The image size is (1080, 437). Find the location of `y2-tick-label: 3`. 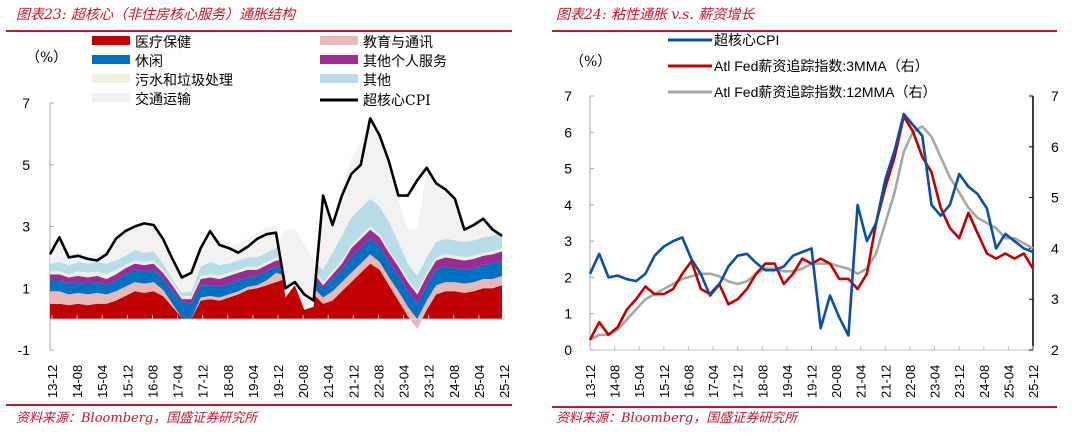

y2-tick-label: 3 is located at coordinates (1055, 299).